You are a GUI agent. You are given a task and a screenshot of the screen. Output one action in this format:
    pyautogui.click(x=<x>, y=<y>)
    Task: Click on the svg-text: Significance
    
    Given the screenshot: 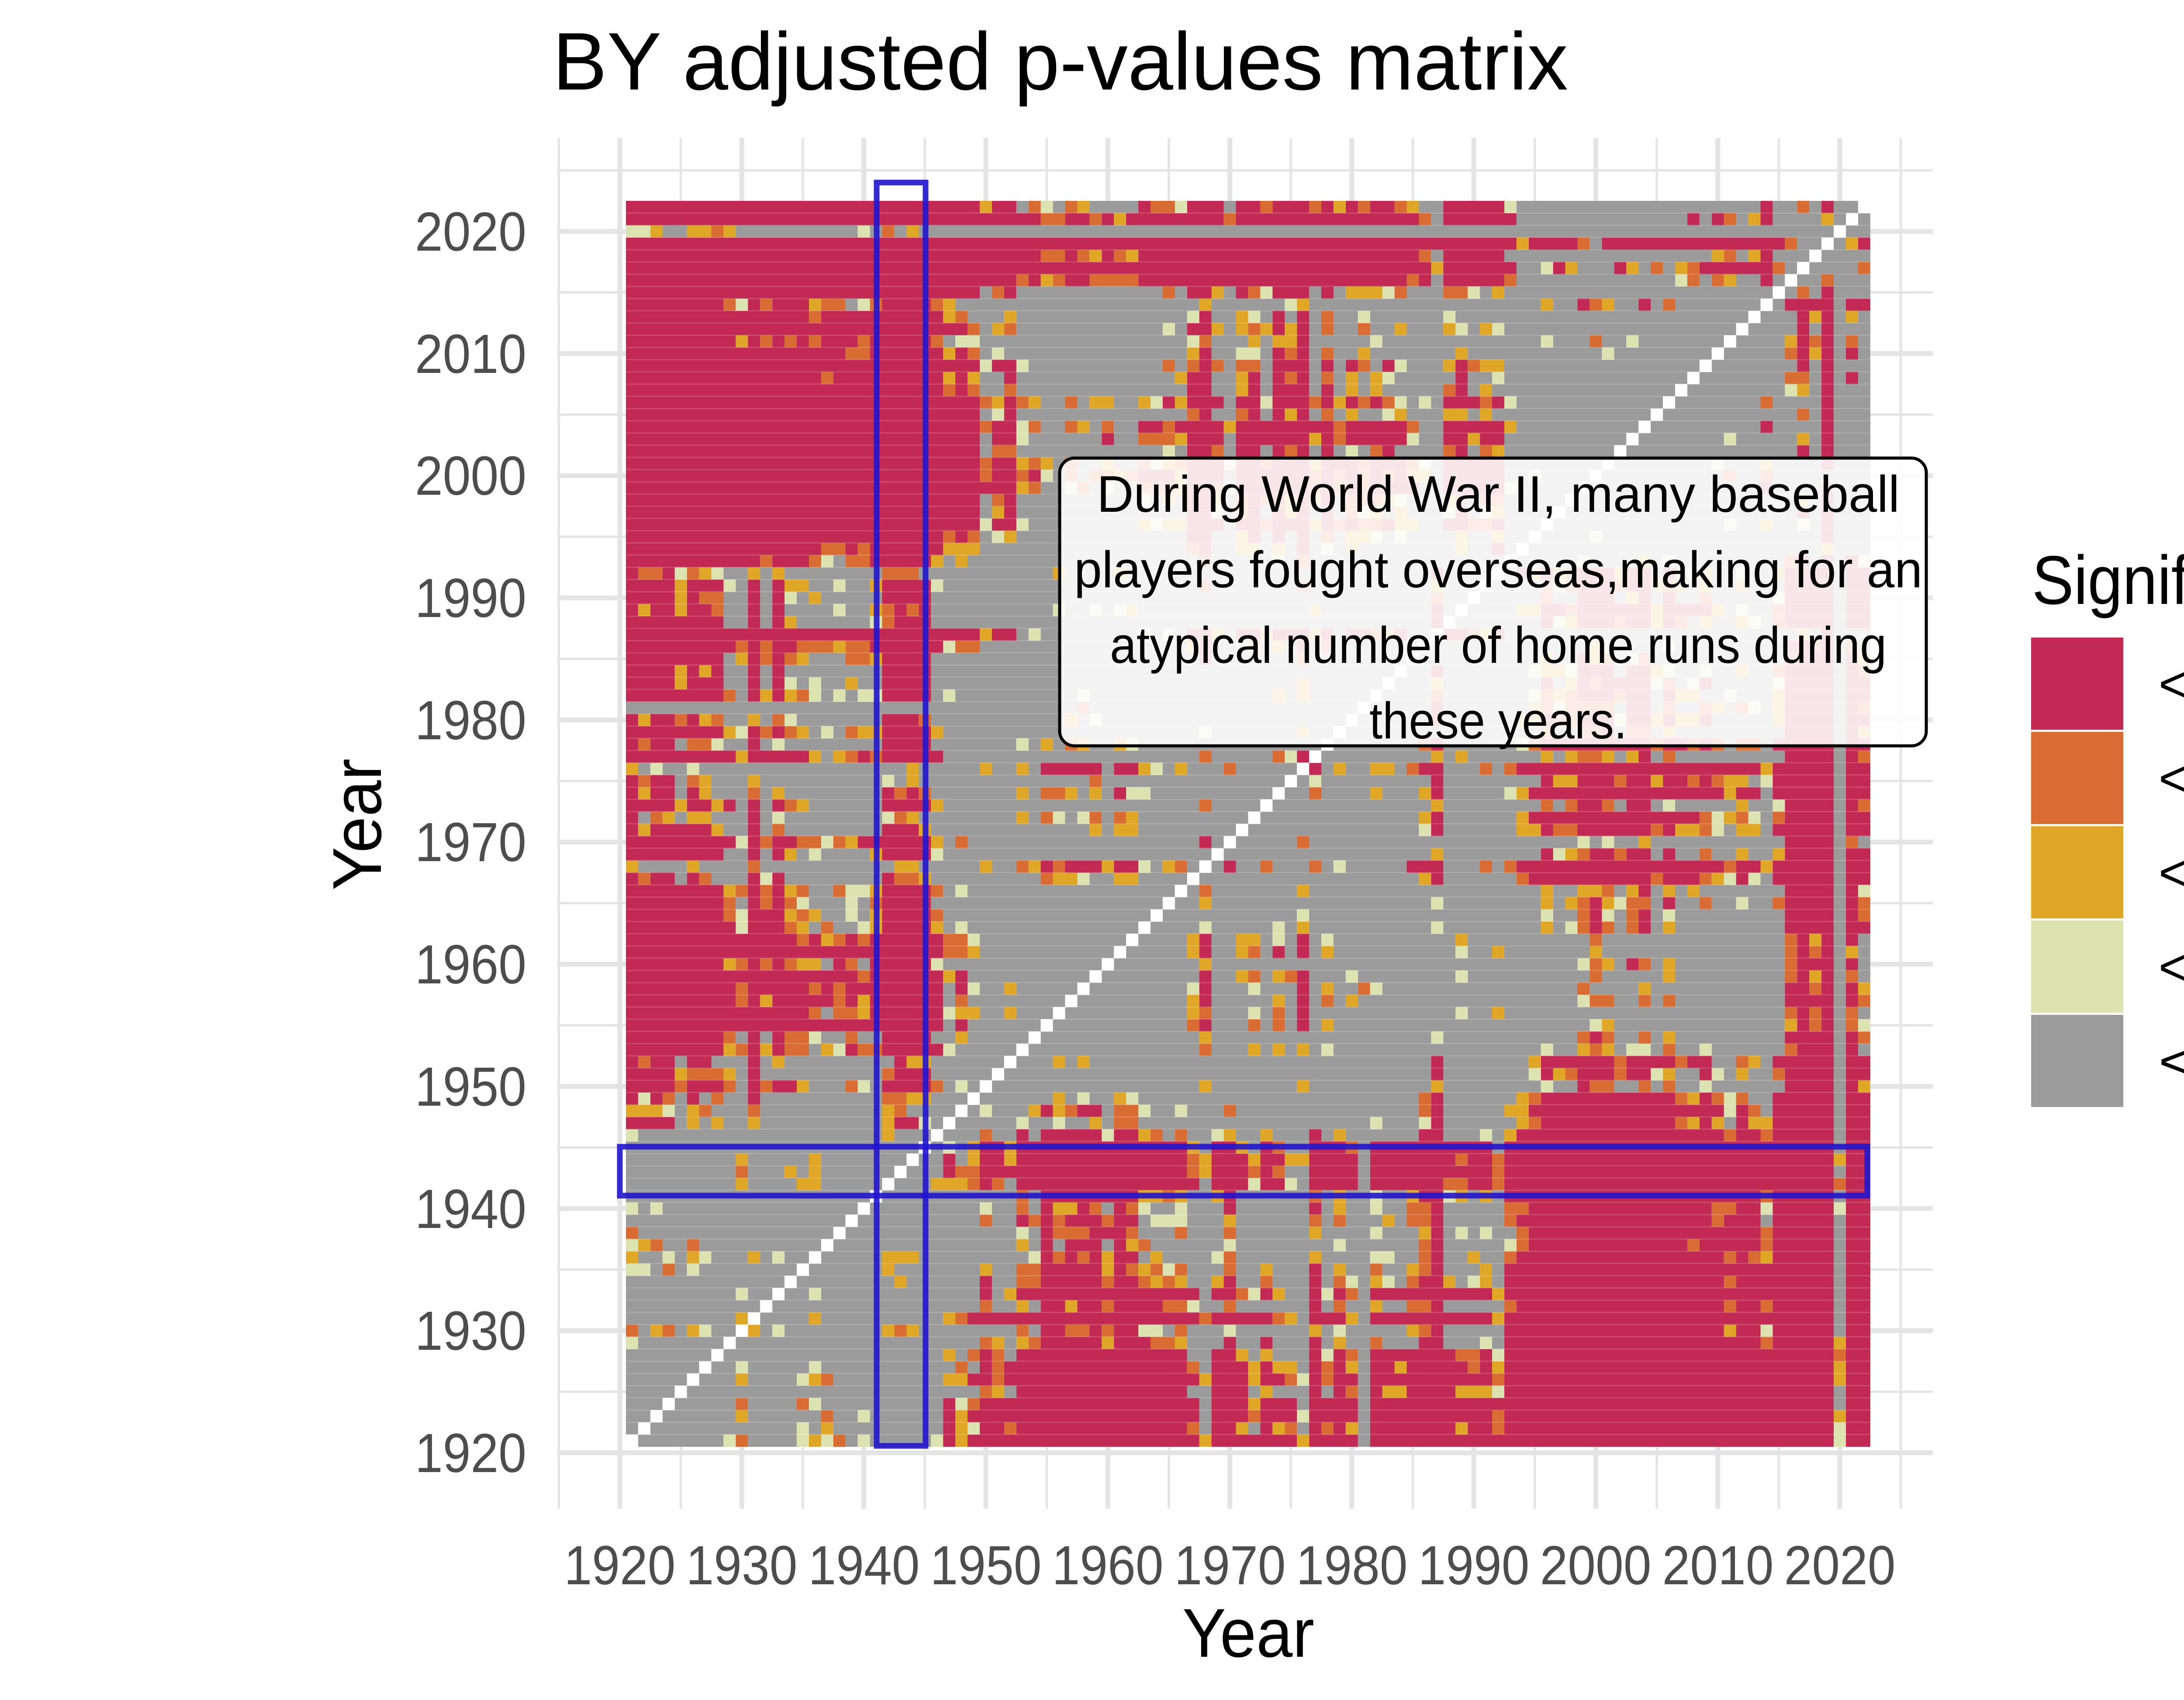 What is the action you would take?
    pyautogui.click(x=2108, y=580)
    